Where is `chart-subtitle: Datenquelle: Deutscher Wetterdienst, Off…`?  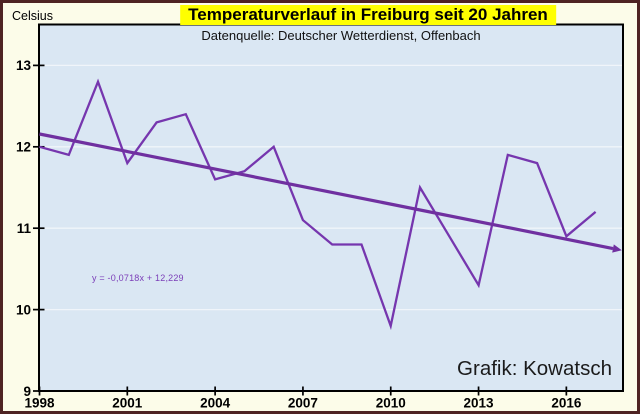
chart-subtitle: Datenquelle: Deutscher Wetterdienst, Off… is located at coordinates (341, 35).